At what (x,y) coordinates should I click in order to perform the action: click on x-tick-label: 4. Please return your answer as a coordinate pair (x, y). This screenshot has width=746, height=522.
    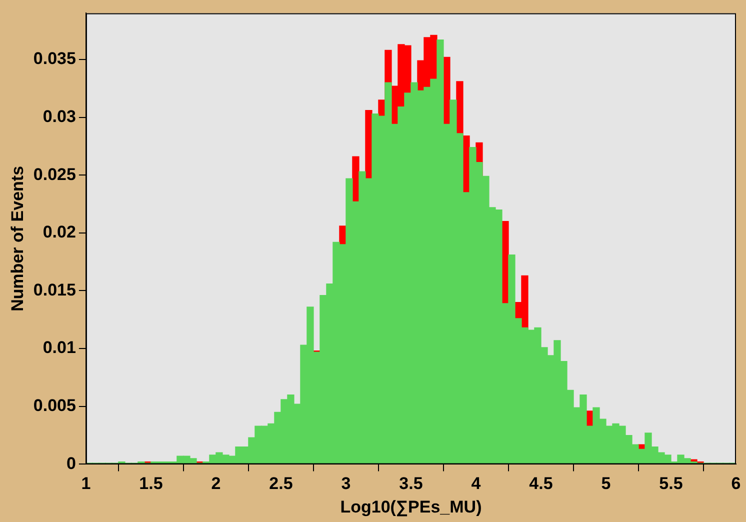
    Looking at the image, I should click on (476, 484).